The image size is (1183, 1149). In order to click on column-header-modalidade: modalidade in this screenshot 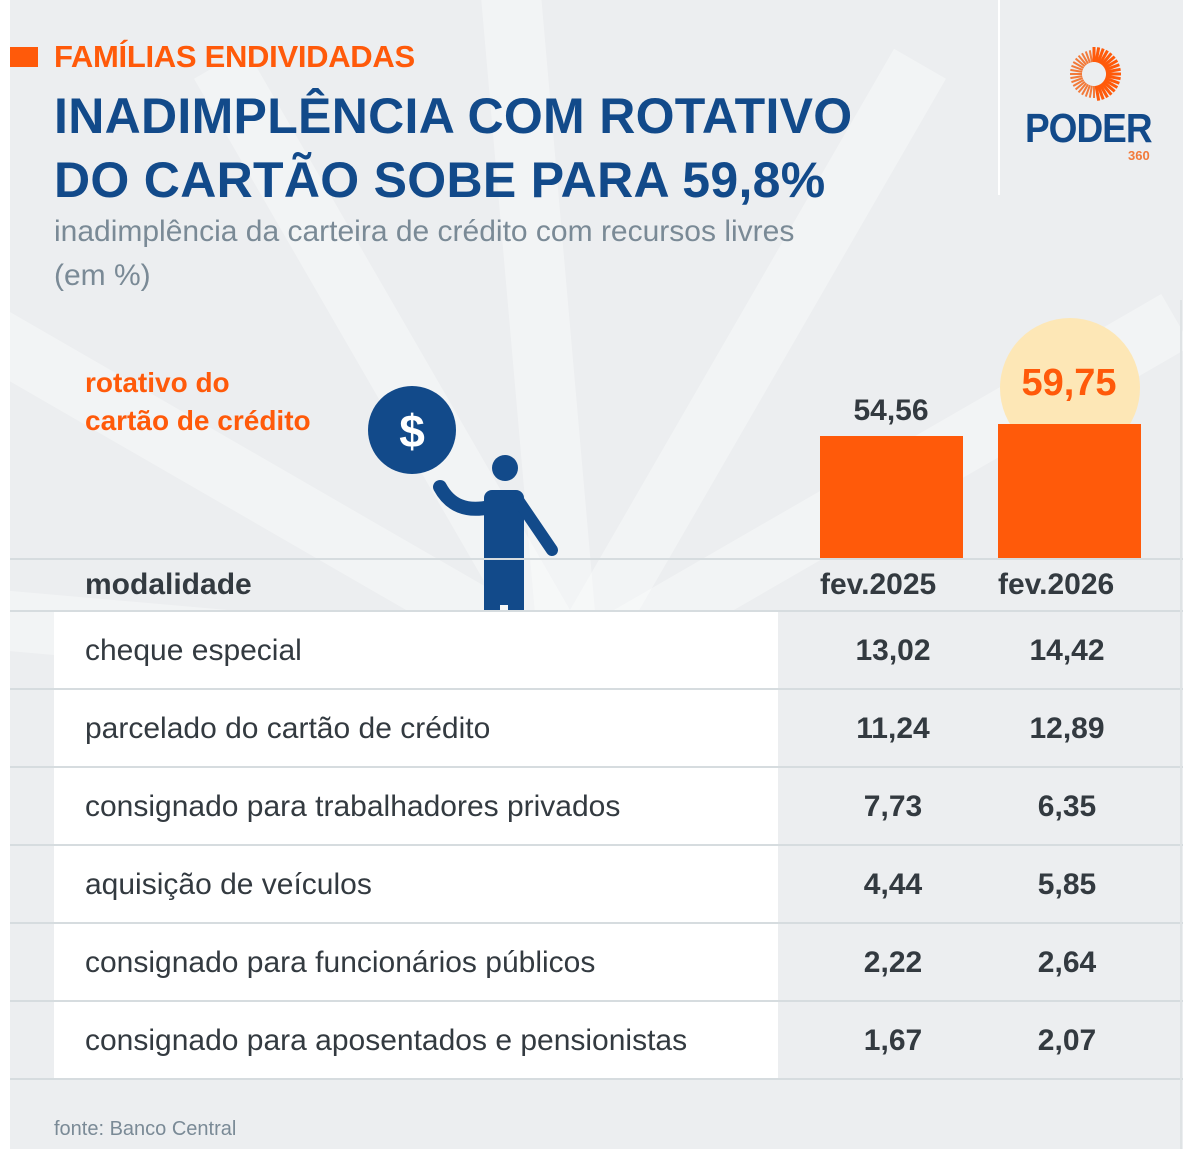, I will do `click(168, 584)`.